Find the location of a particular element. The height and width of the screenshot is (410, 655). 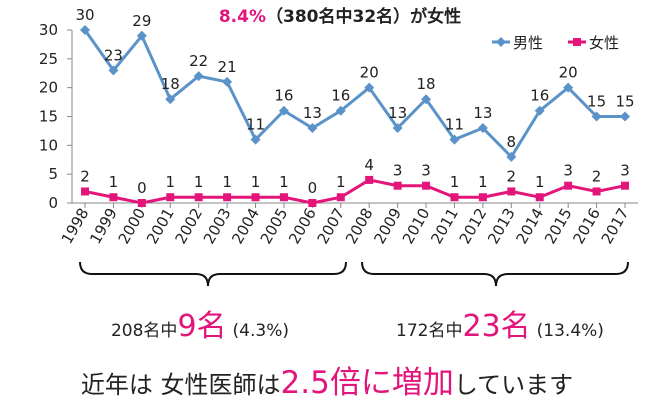

caption-left-big: 9名 is located at coordinates (201, 326).